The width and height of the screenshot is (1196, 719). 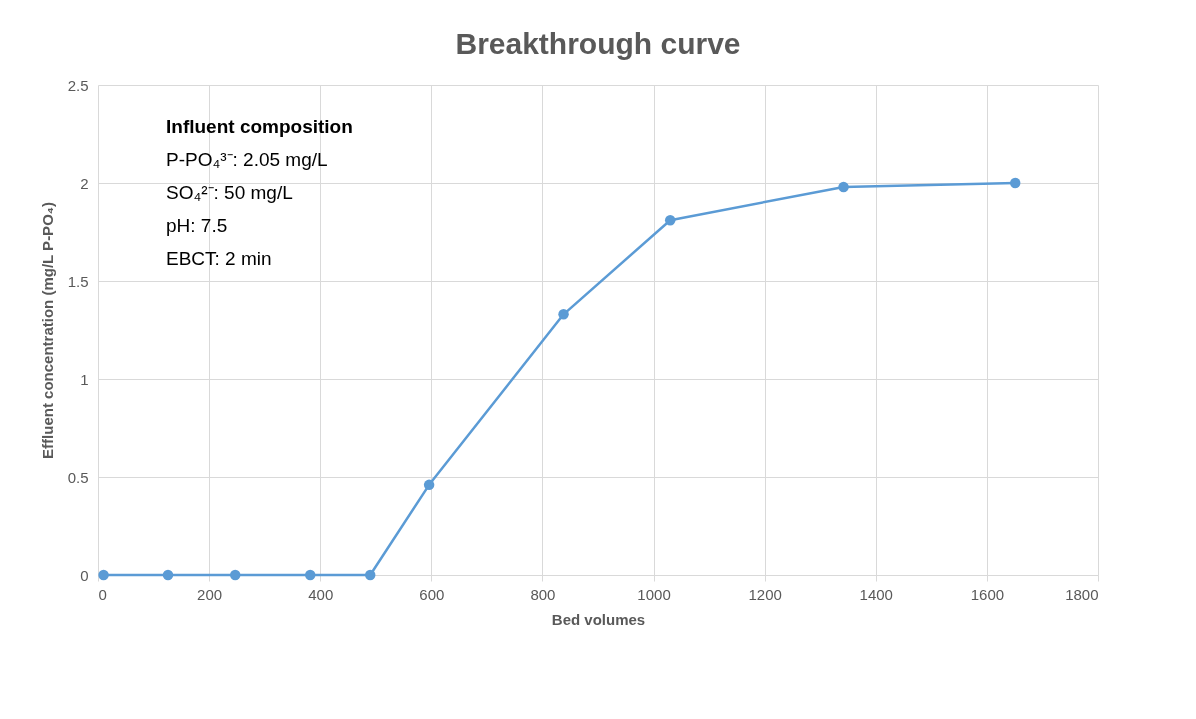 I want to click on x-tick-label: 1600, so click(x=987, y=594).